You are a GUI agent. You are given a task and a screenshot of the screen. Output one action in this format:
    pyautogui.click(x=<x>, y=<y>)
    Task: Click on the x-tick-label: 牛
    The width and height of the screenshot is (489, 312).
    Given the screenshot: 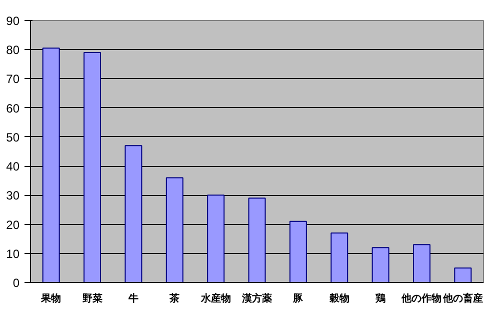 What is the action you would take?
    pyautogui.click(x=132, y=298)
    